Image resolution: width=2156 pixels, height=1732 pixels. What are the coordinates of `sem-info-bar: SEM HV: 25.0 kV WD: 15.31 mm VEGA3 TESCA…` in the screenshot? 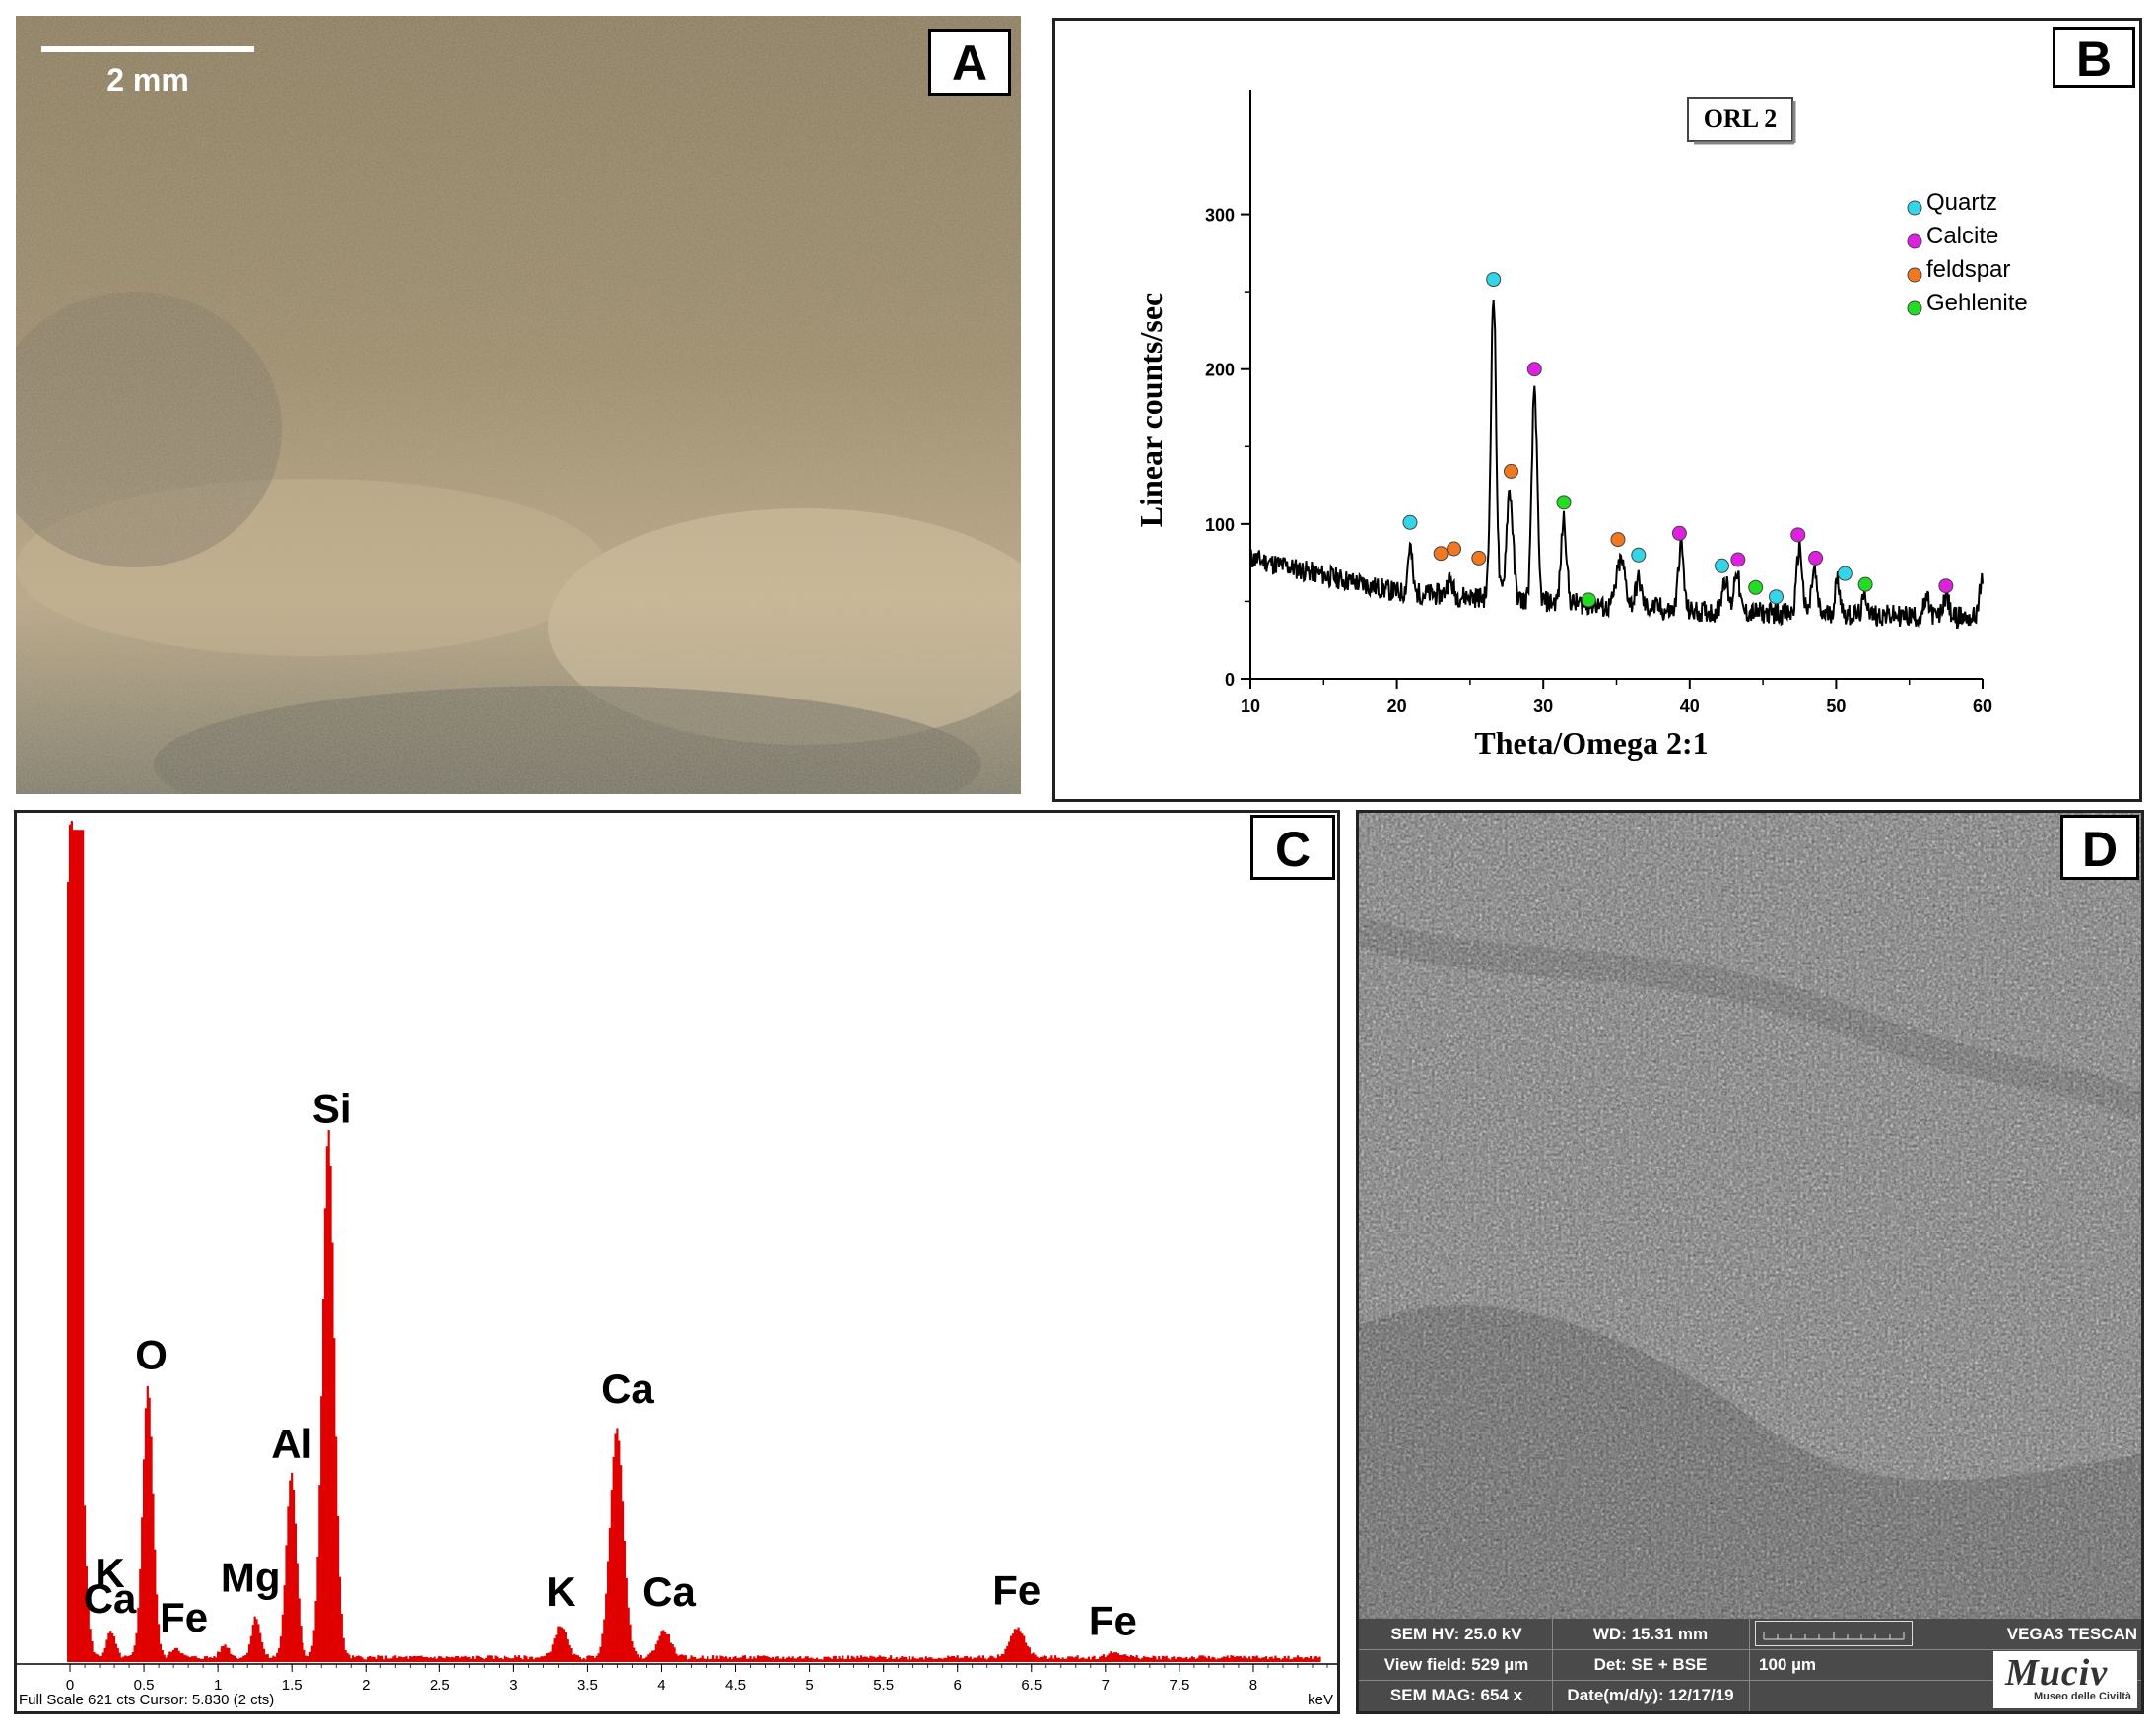 It's located at (1750, 1665).